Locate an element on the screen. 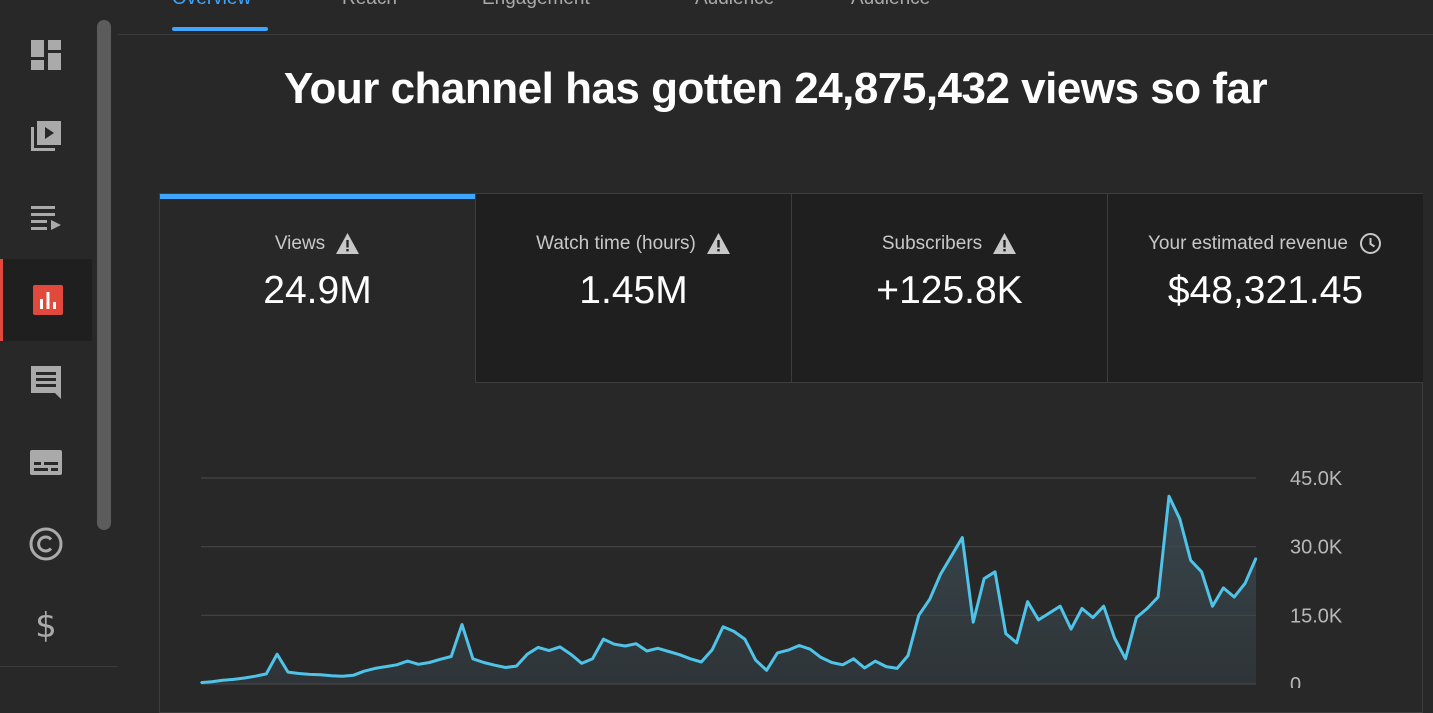 The image size is (1433, 713). metric-value: 24.9M is located at coordinates (317, 290).